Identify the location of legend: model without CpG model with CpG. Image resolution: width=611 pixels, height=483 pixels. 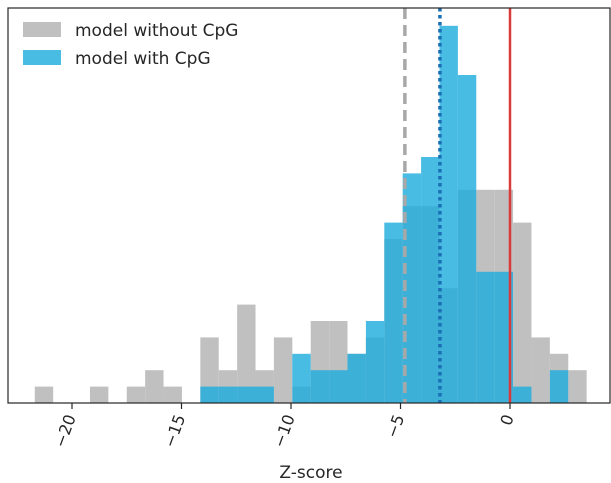
(130, 45).